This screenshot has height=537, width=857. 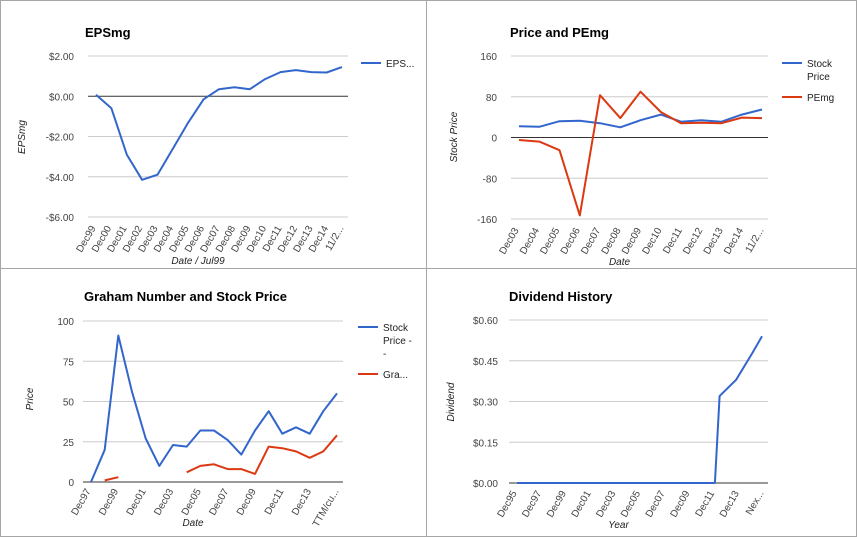 I want to click on y-tick-label: $2.00, so click(x=61, y=57).